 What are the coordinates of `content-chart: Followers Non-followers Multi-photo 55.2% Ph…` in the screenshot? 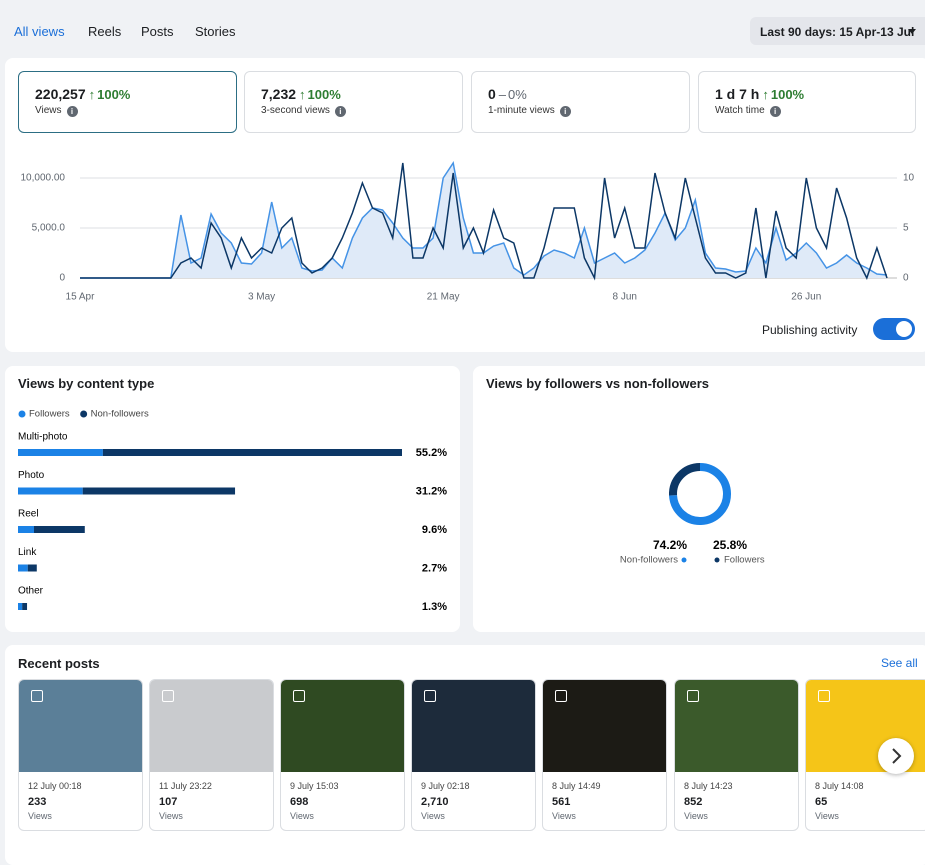 It's located at (232, 511).